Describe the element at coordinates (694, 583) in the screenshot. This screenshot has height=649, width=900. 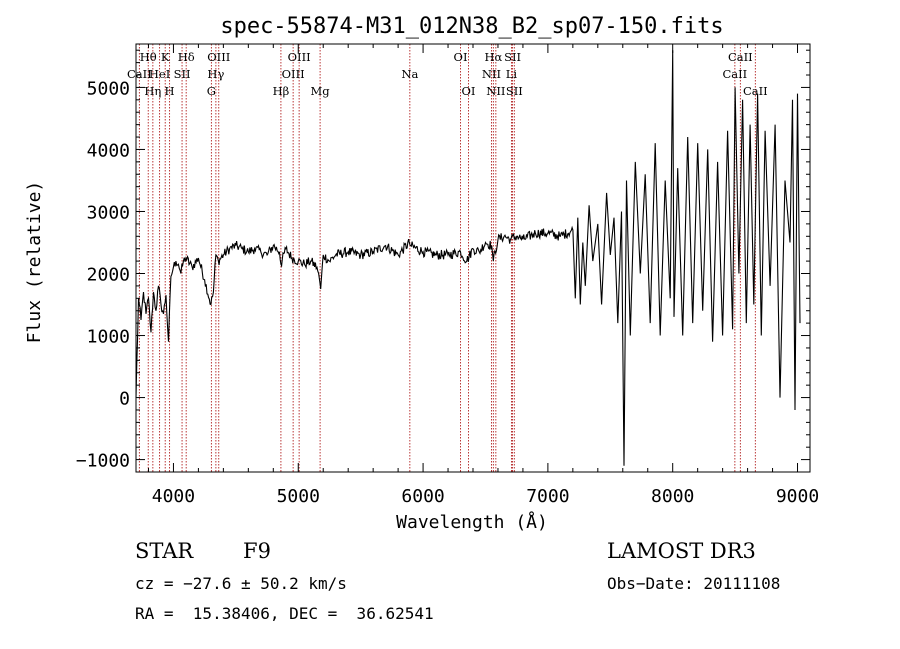
I see `observation-date: Obs−Date: 20111108` at that location.